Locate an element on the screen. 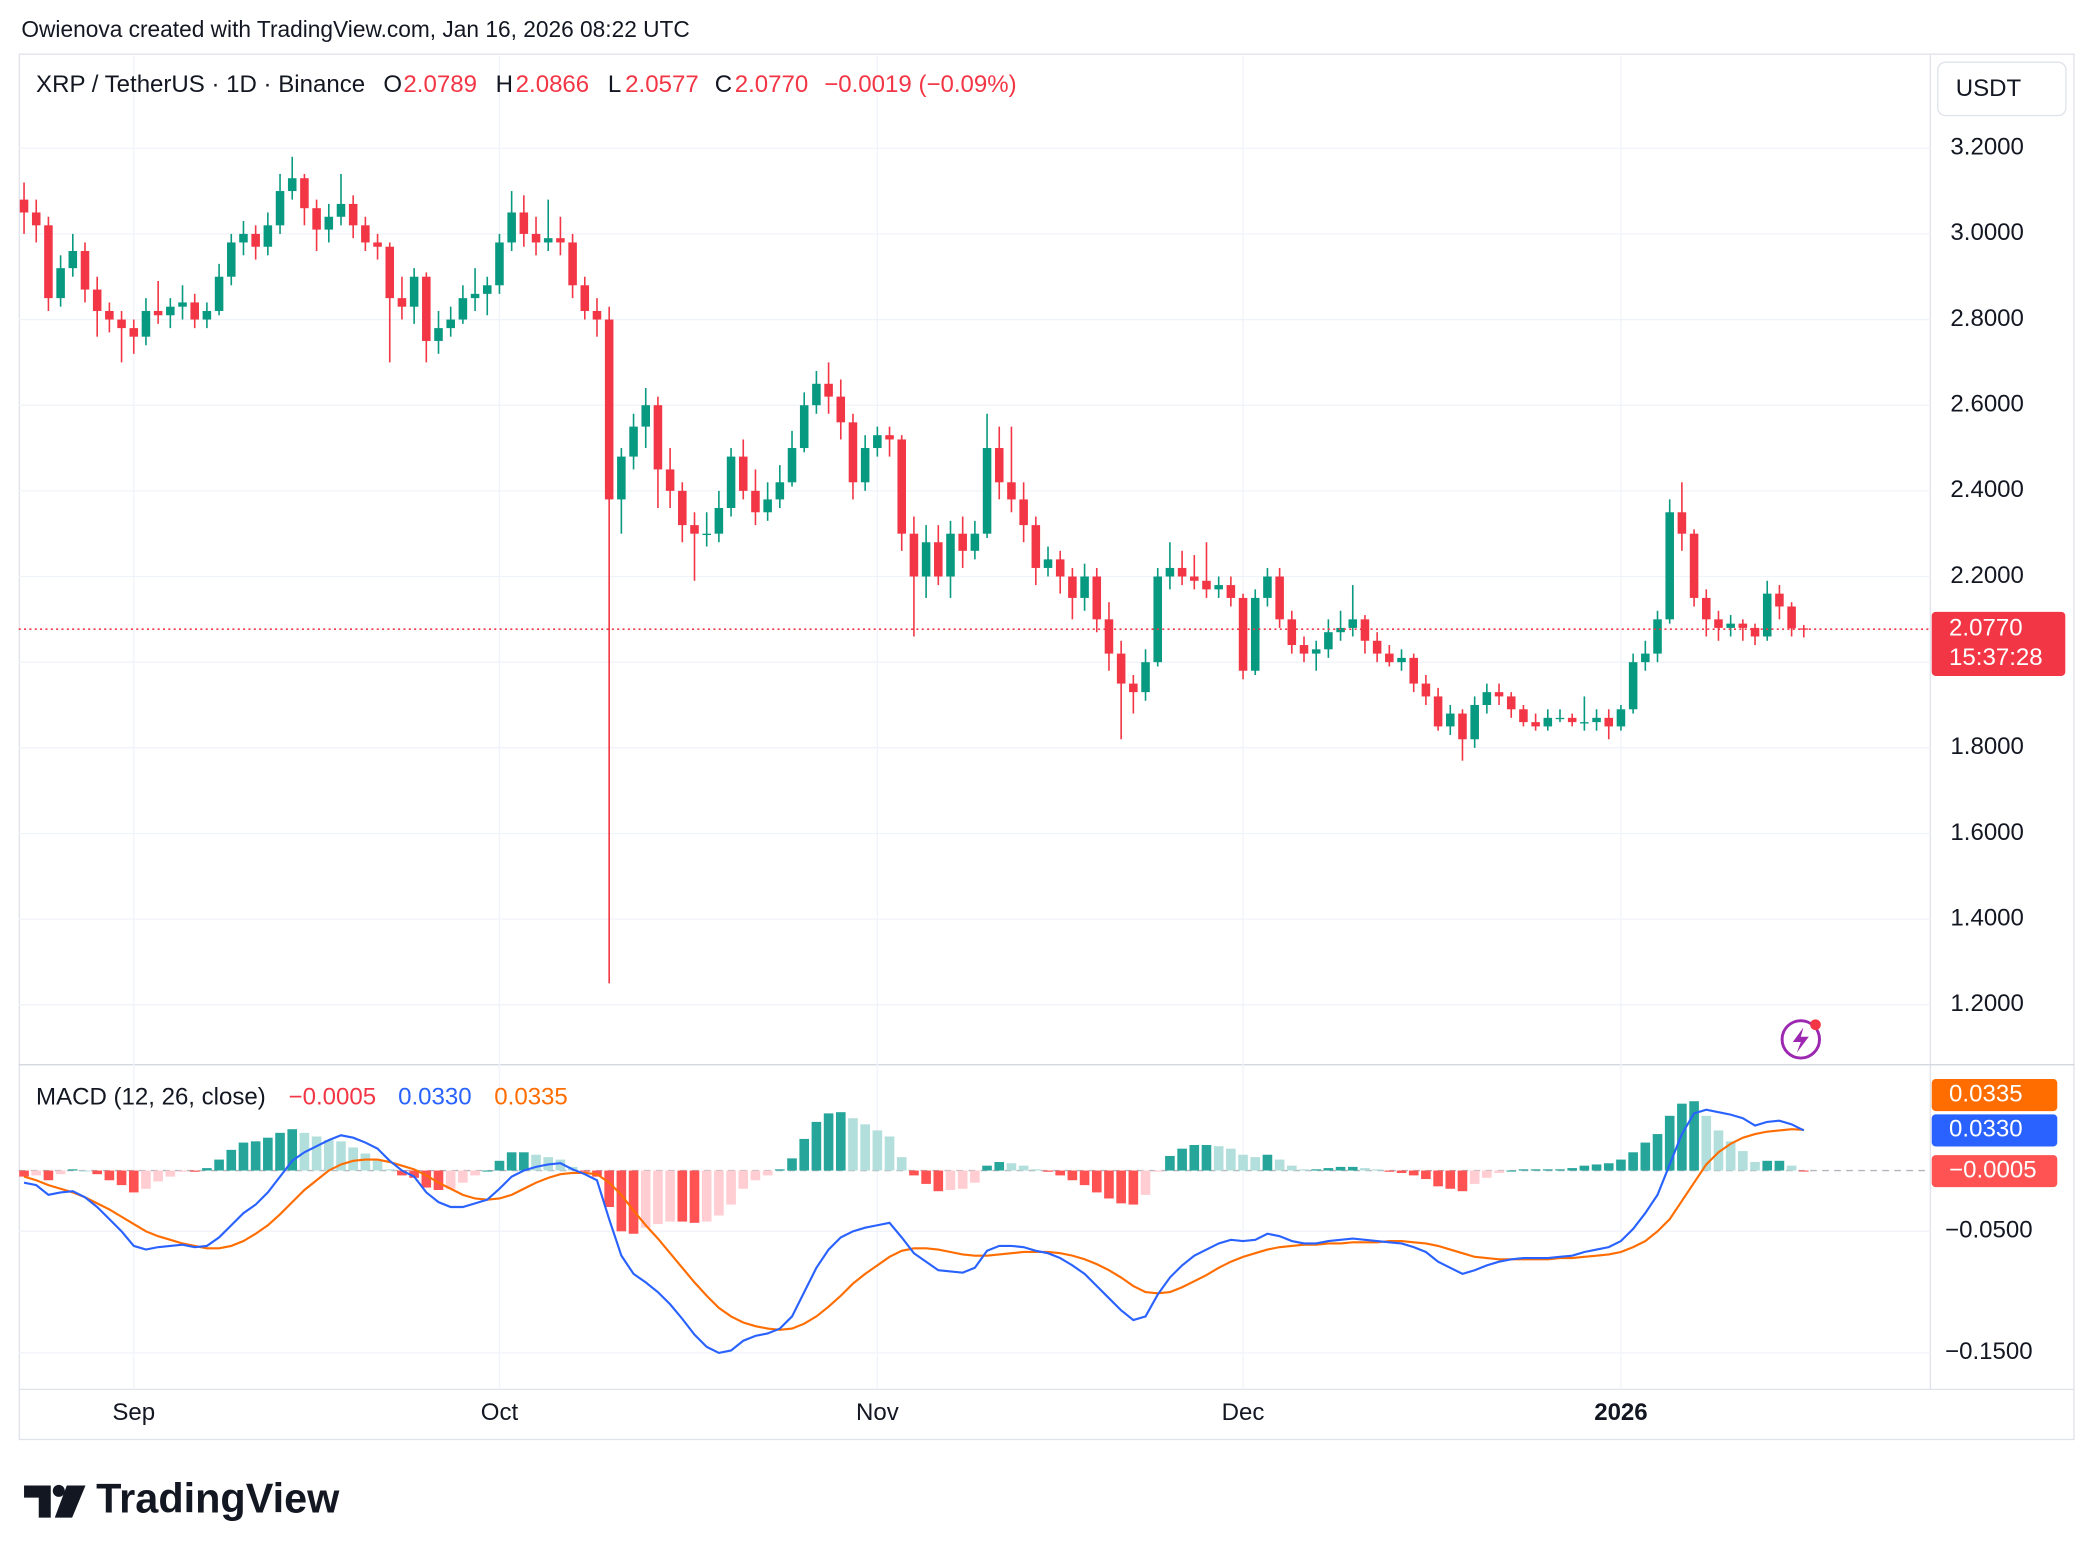 Image resolution: width=2084 pixels, height=1552 pixels. alert-bolt is located at coordinates (1800, 1040).